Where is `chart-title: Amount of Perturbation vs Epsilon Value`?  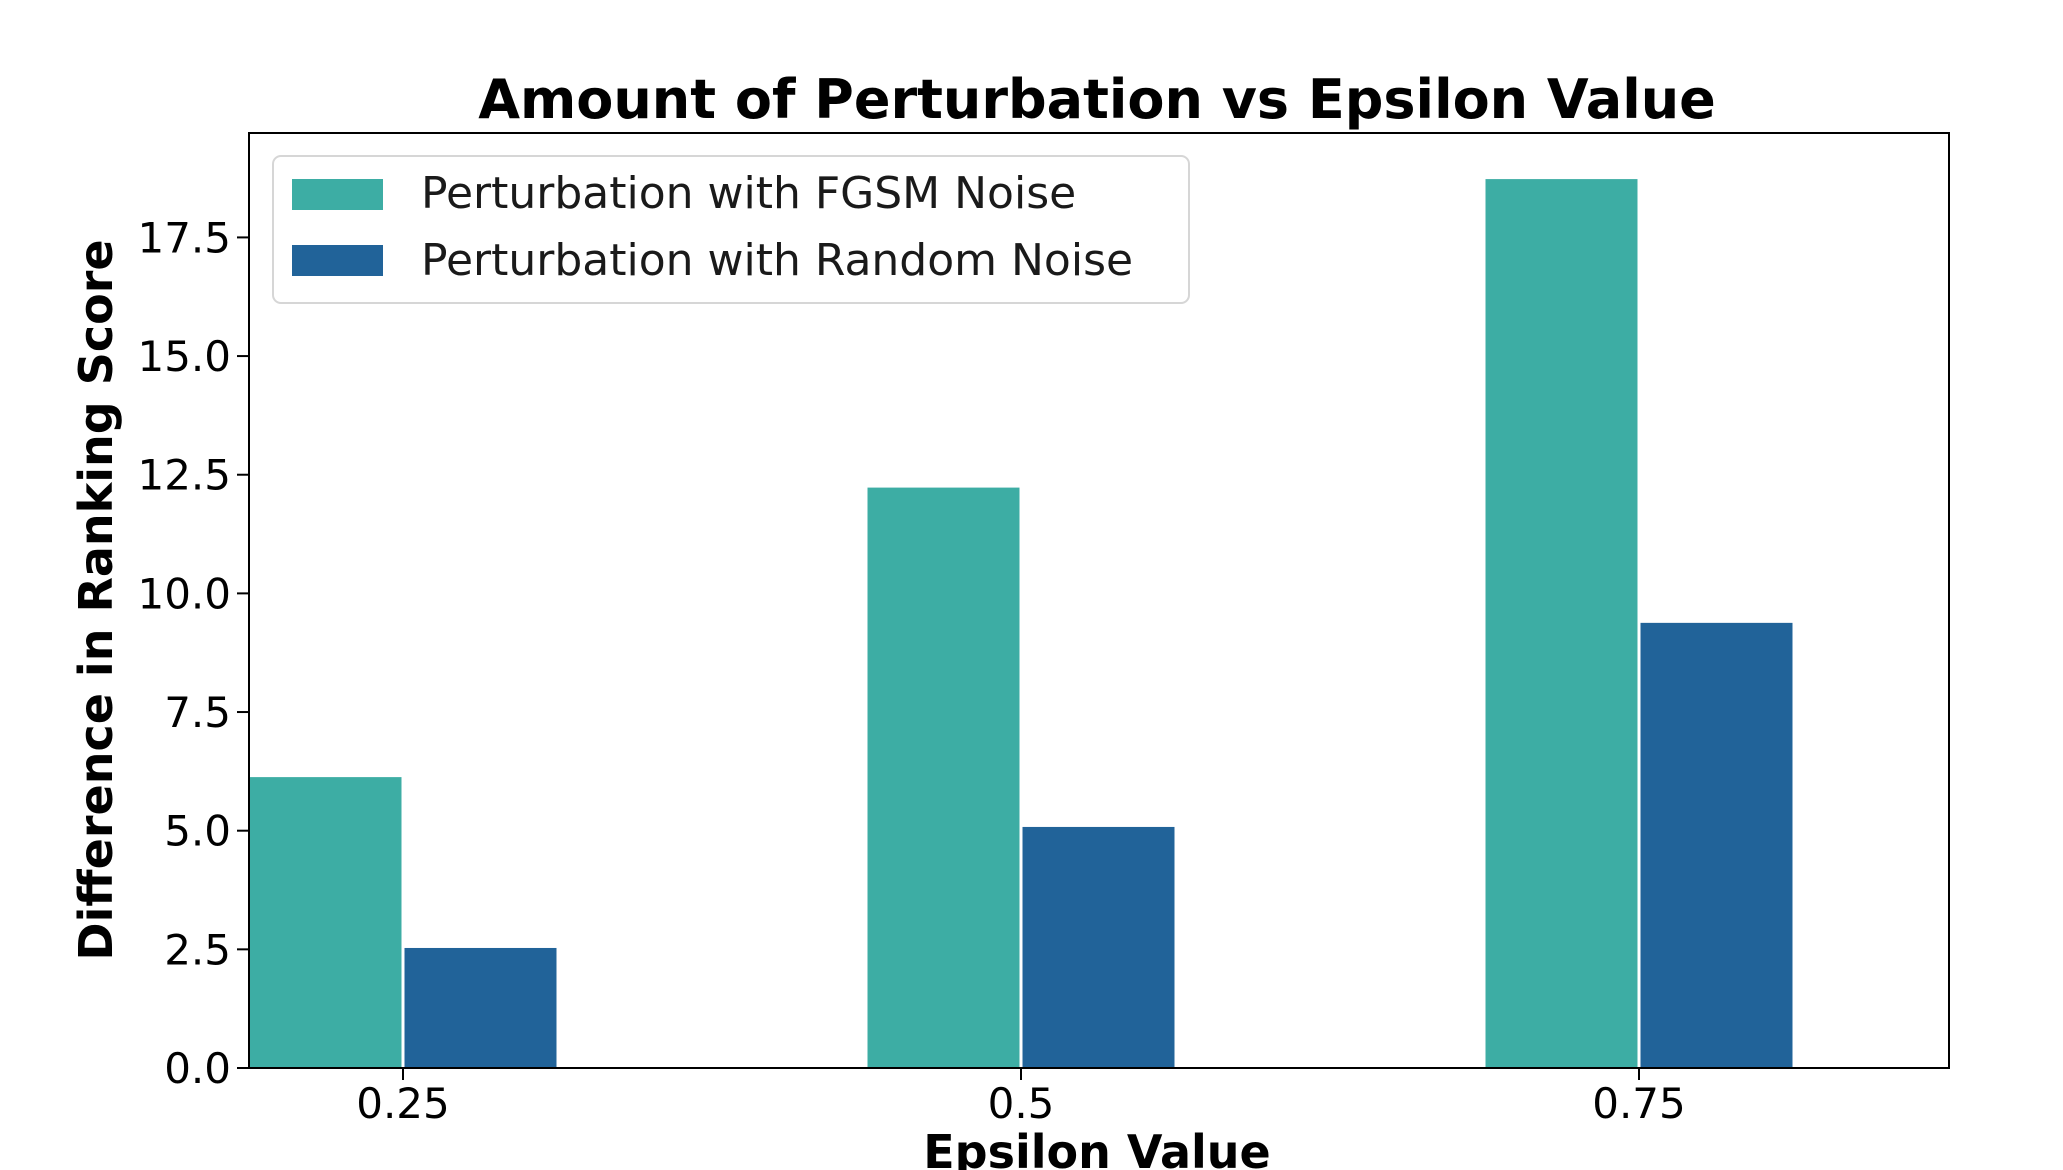 chart-title: Amount of Perturbation vs Epsilon Value is located at coordinates (1097, 99).